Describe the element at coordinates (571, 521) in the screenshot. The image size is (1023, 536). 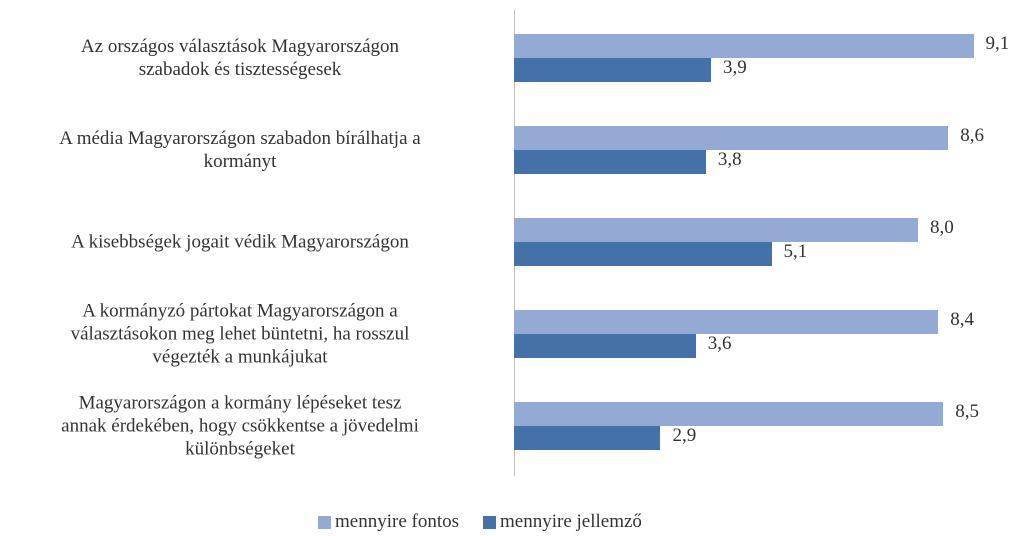
I see `legend-label: mennyire jellemző` at that location.